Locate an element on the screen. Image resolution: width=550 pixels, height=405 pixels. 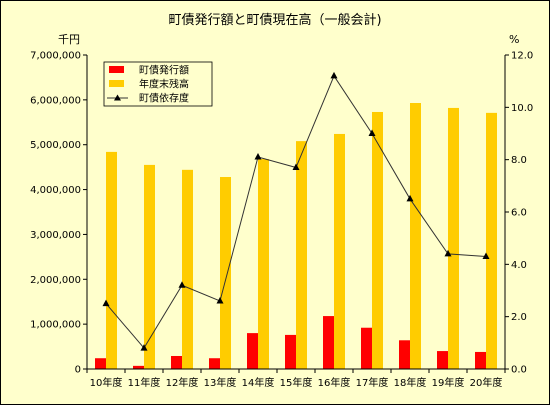
right-axis-tick-label: 4.0 is located at coordinates (519, 265).